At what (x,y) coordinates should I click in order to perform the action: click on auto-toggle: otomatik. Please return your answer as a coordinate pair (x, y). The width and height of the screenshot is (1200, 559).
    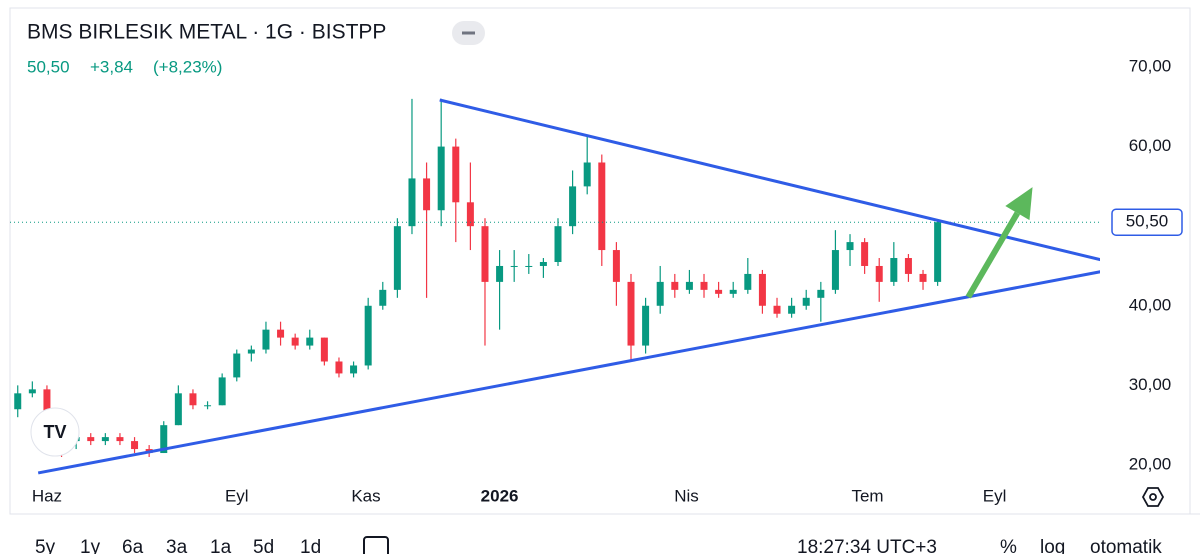
    Looking at the image, I should click on (1126, 547).